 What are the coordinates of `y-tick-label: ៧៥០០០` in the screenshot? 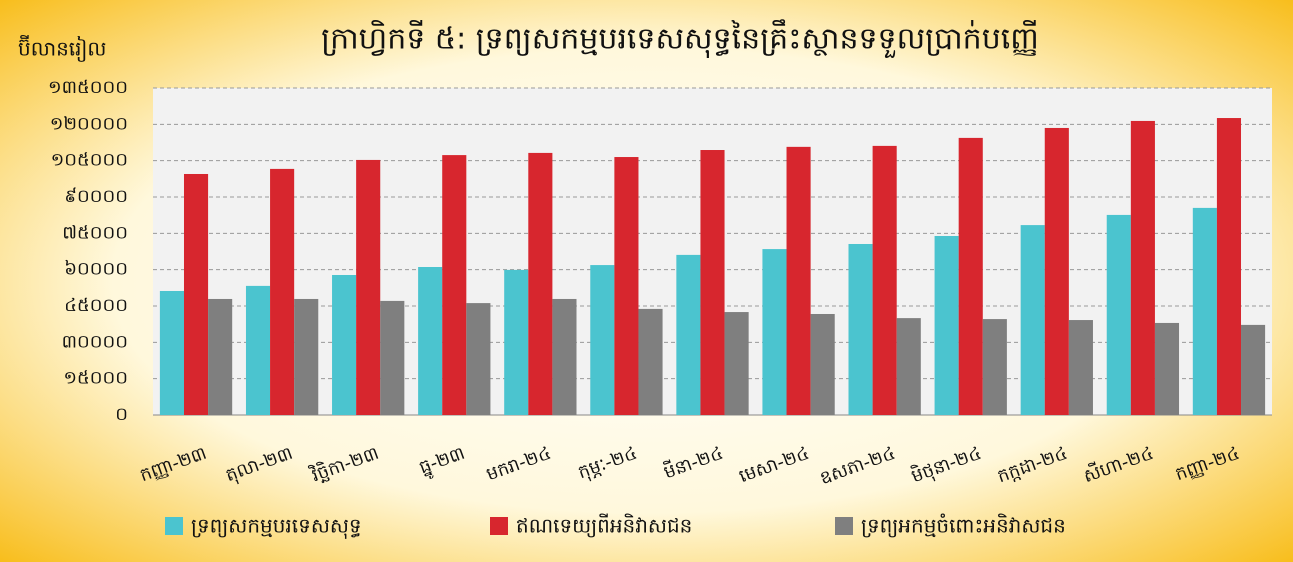 It's located at (95, 232).